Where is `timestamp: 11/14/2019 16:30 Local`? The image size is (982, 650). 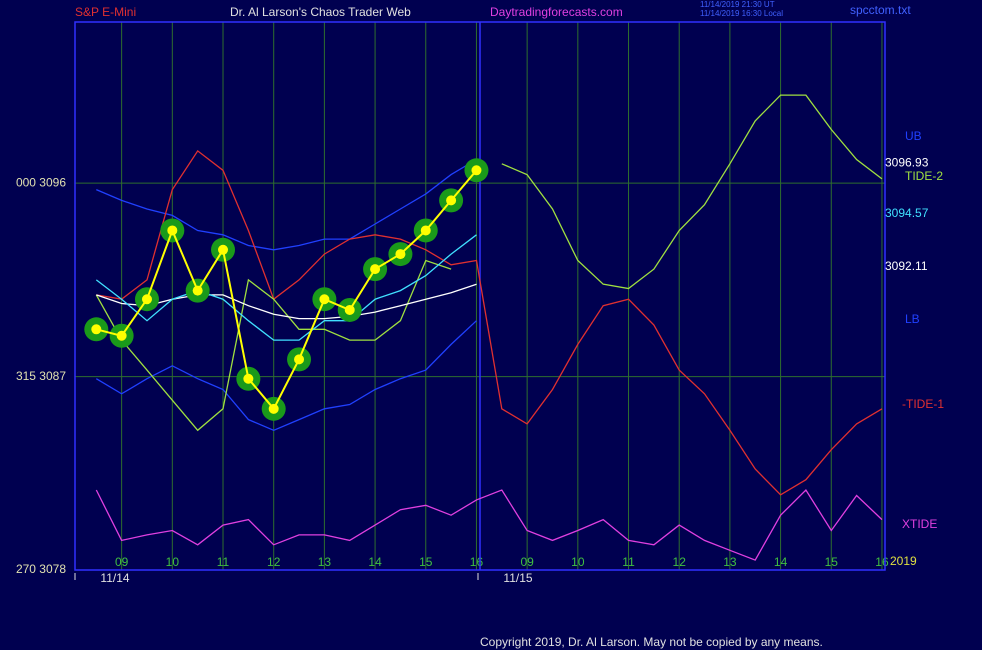
timestamp: 11/14/2019 16:30 Local is located at coordinates (741, 13).